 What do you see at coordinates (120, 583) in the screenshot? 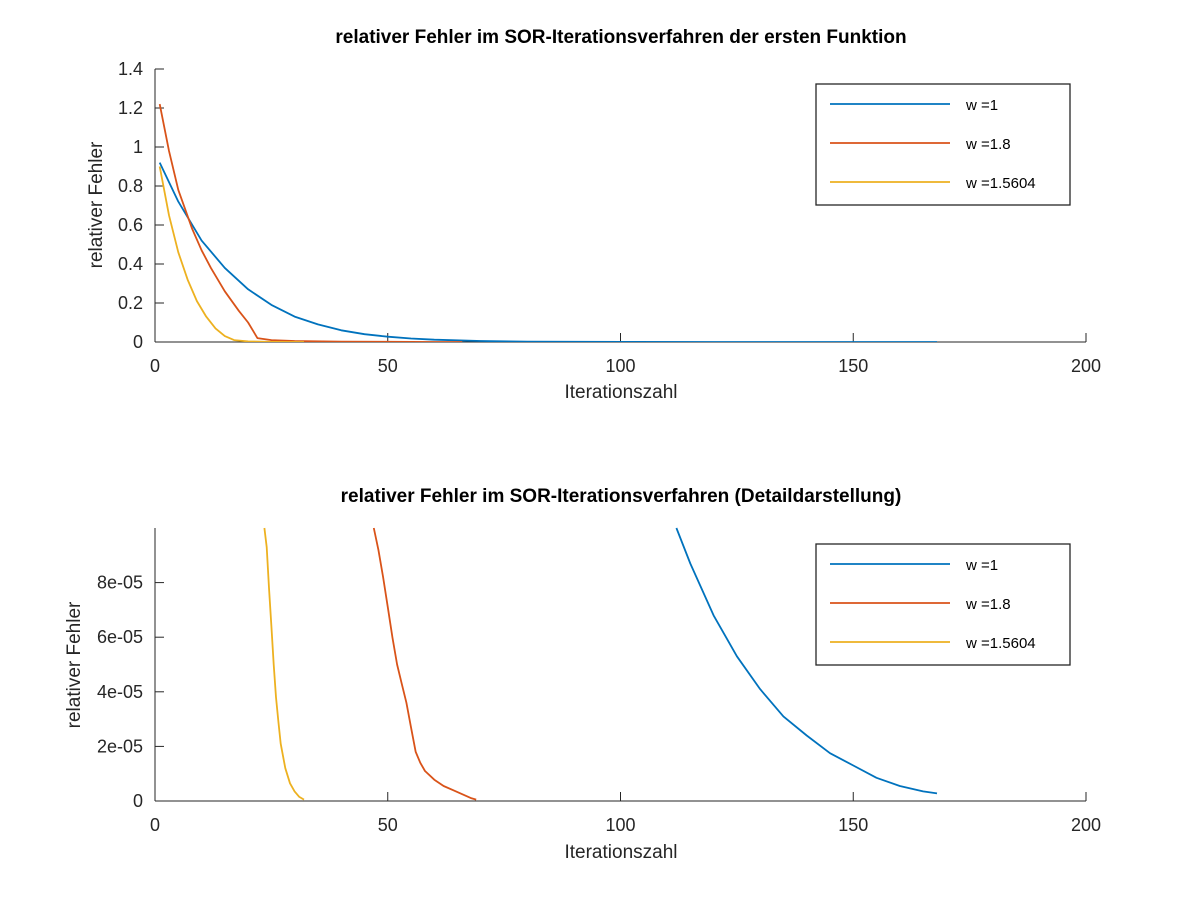
I see `y-tick-label: 8e-05` at bounding box center [120, 583].